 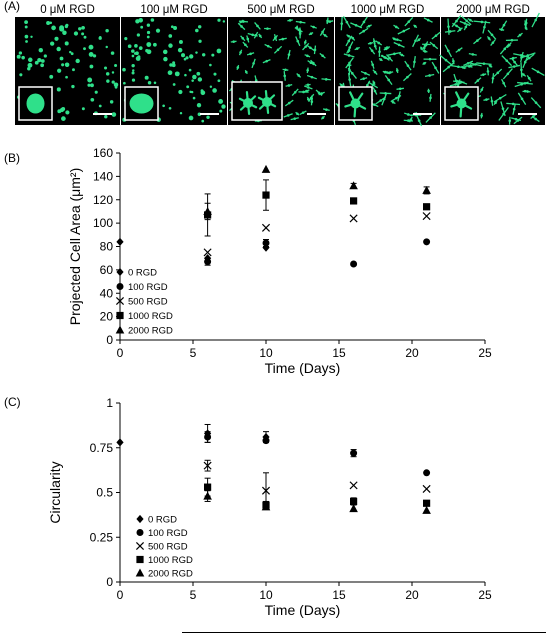 I want to click on x-tick-label: 20, so click(x=412, y=353).